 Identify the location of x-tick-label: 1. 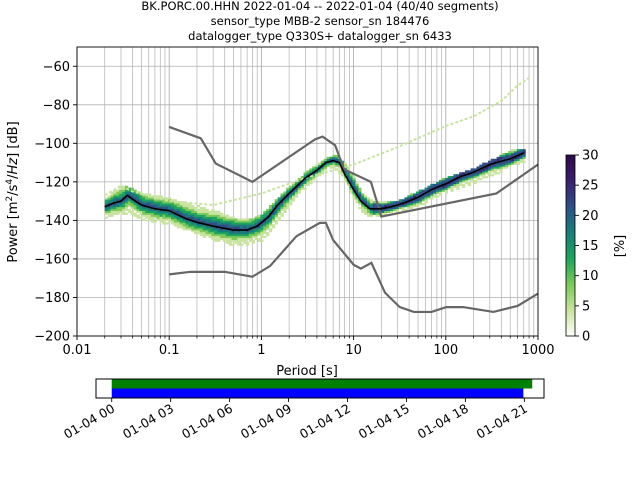
(261, 350).